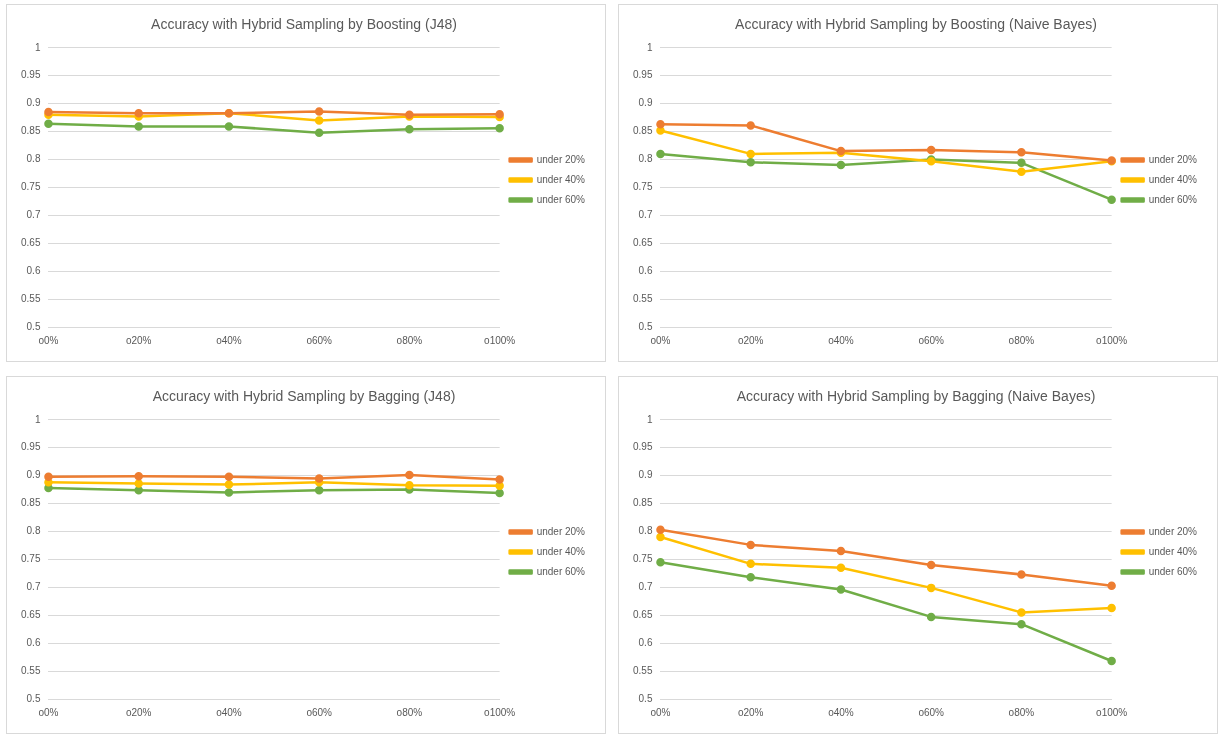  What do you see at coordinates (304, 24) in the screenshot?
I see `chart-title: Accuracy with Hybrid Sampling by Boosting (J48)` at bounding box center [304, 24].